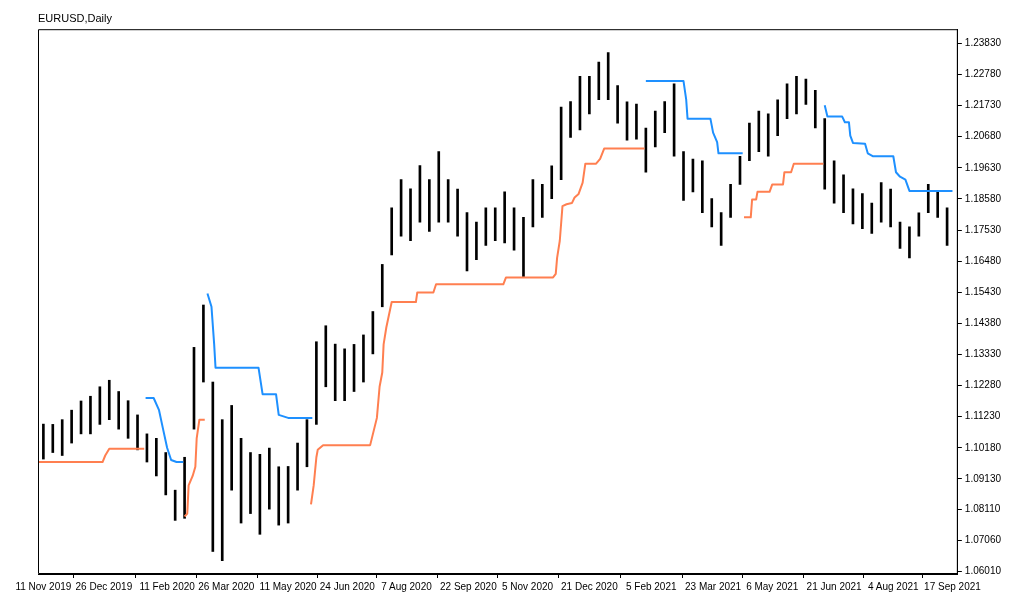 Image resolution: width=1015 pixels, height=605 pixels. I want to click on x-tick-label: 17 Sep 2021, so click(953, 586).